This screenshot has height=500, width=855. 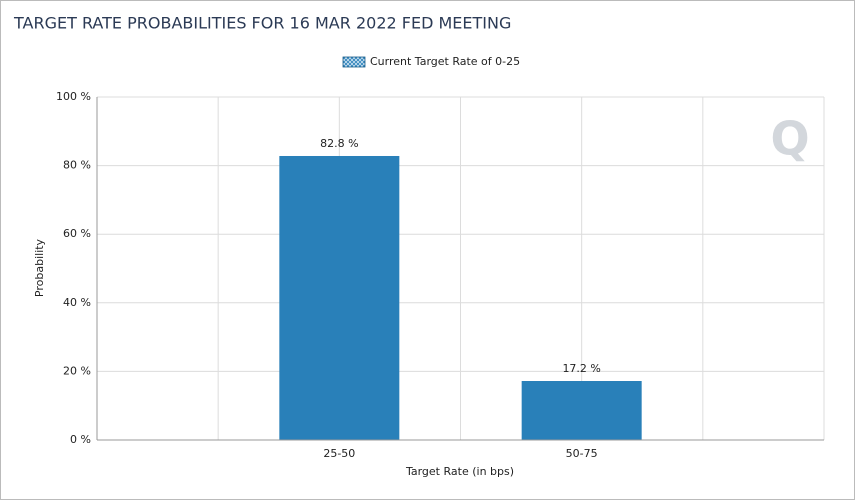 I want to click on y-axis-label: Probability, so click(x=39, y=267).